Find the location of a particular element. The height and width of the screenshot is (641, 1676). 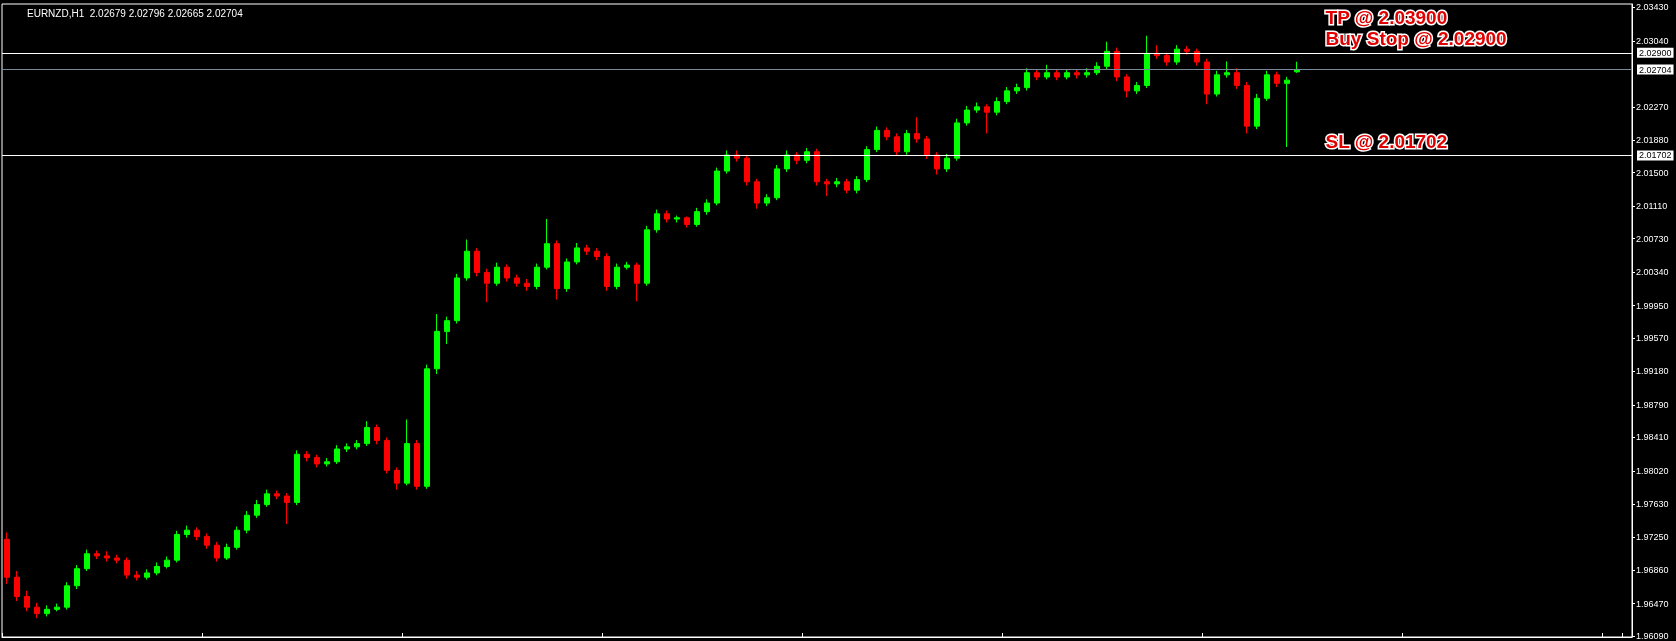

y-tick-label: 2.00340 is located at coordinates (1652, 272).